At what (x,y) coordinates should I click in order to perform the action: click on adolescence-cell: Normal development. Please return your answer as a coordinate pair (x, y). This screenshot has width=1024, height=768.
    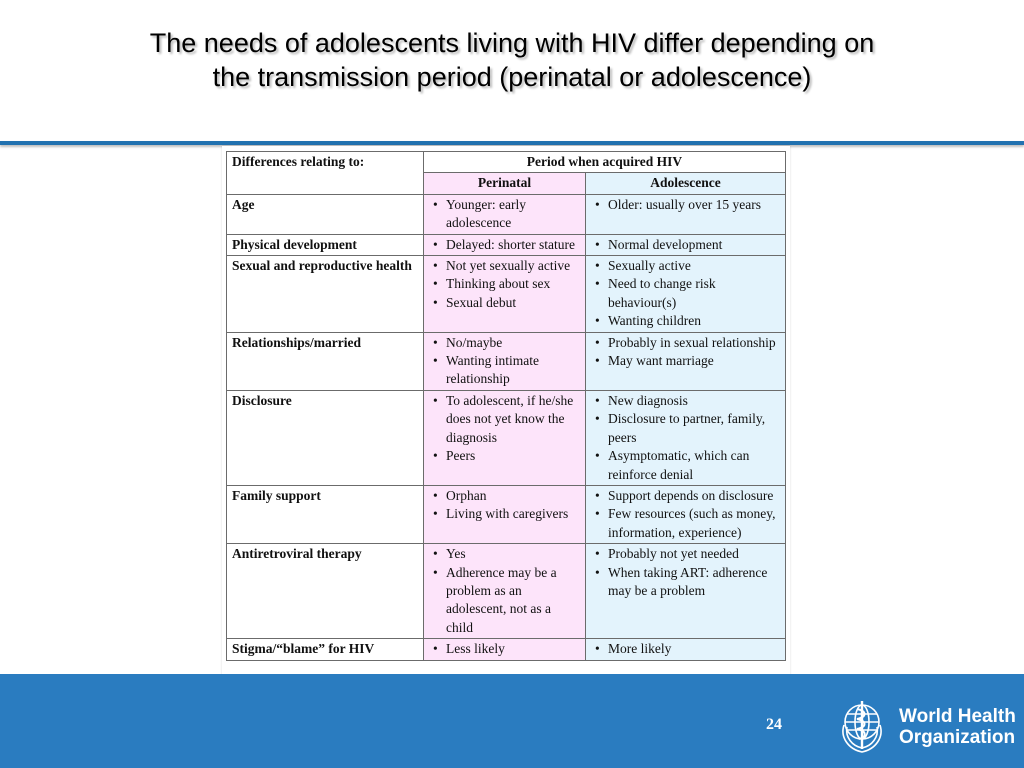
    Looking at the image, I should click on (685, 245).